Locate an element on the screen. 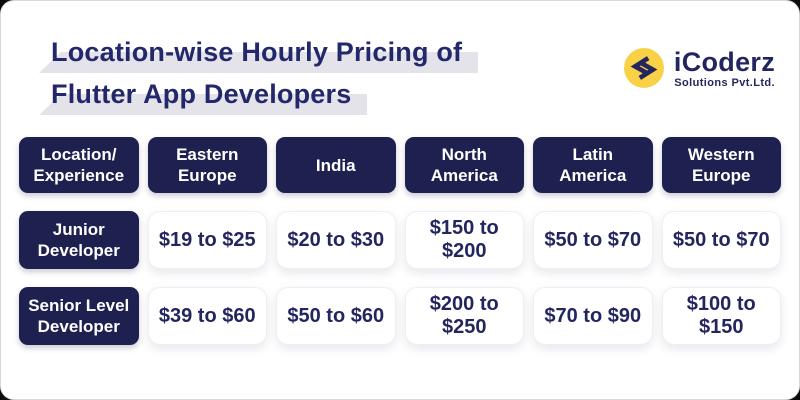  price-cell-junior-latin-america: $50 to $70 is located at coordinates (593, 240).